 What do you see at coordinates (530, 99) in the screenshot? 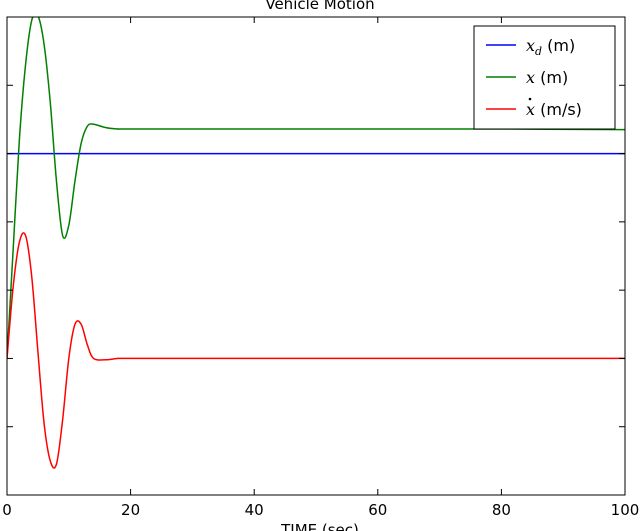
I see `derivative-dot` at bounding box center [530, 99].